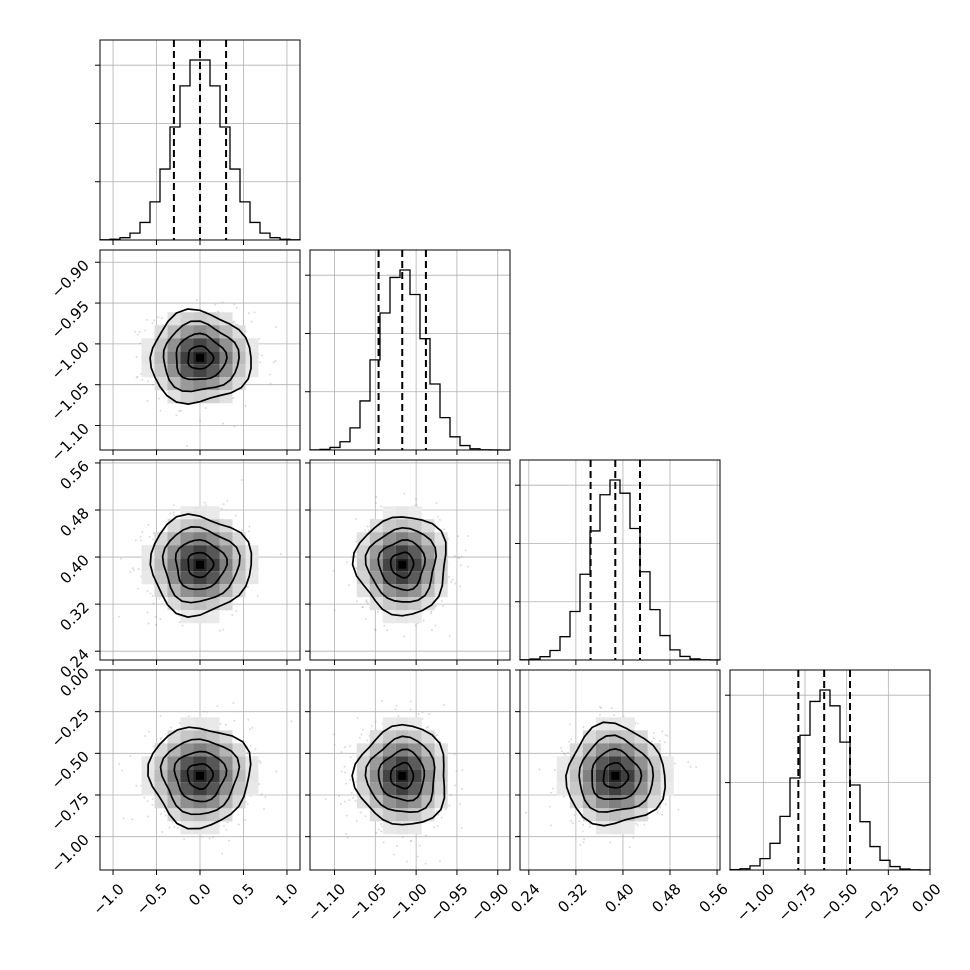 This screenshot has width=970, height=970. What do you see at coordinates (244, 895) in the screenshot?
I see `x-tick-label: 0.5` at bounding box center [244, 895].